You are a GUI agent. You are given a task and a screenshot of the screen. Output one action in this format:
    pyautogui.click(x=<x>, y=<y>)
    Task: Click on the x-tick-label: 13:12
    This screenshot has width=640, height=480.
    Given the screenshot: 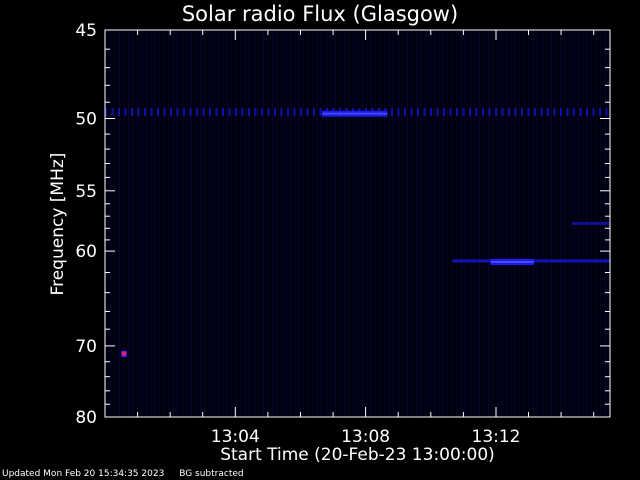 What is the action you would take?
    pyautogui.click(x=496, y=437)
    